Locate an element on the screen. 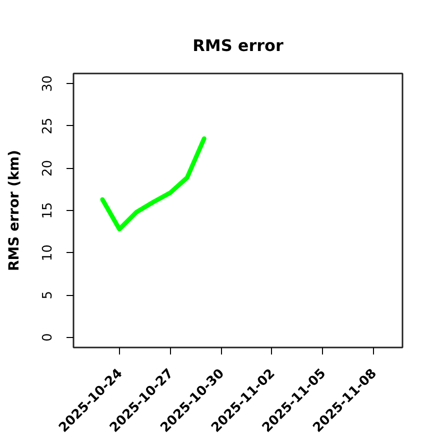 Image resolution: width=440 pixels, height=440 pixels. y-tick-label: 20 is located at coordinates (48, 168).